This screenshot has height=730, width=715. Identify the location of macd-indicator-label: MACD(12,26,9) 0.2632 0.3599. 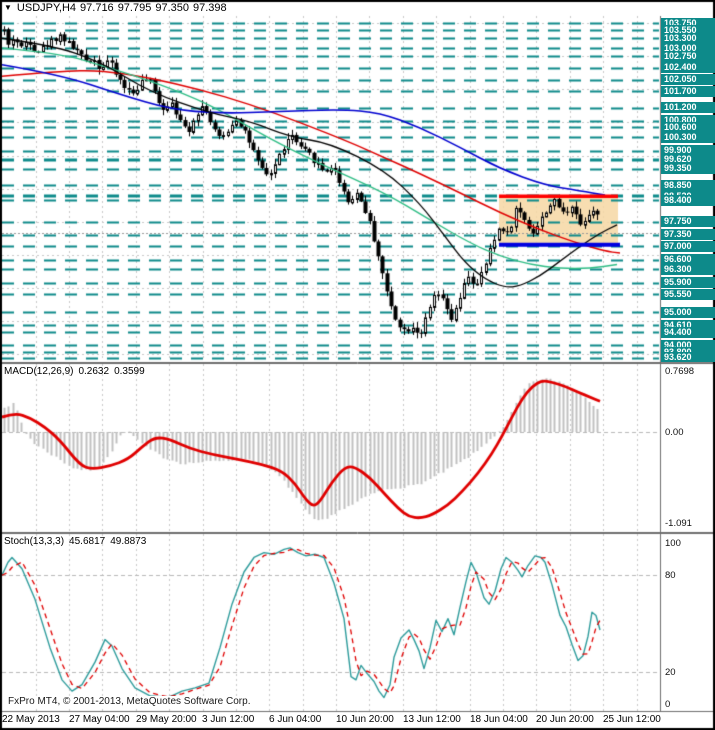
(77, 371).